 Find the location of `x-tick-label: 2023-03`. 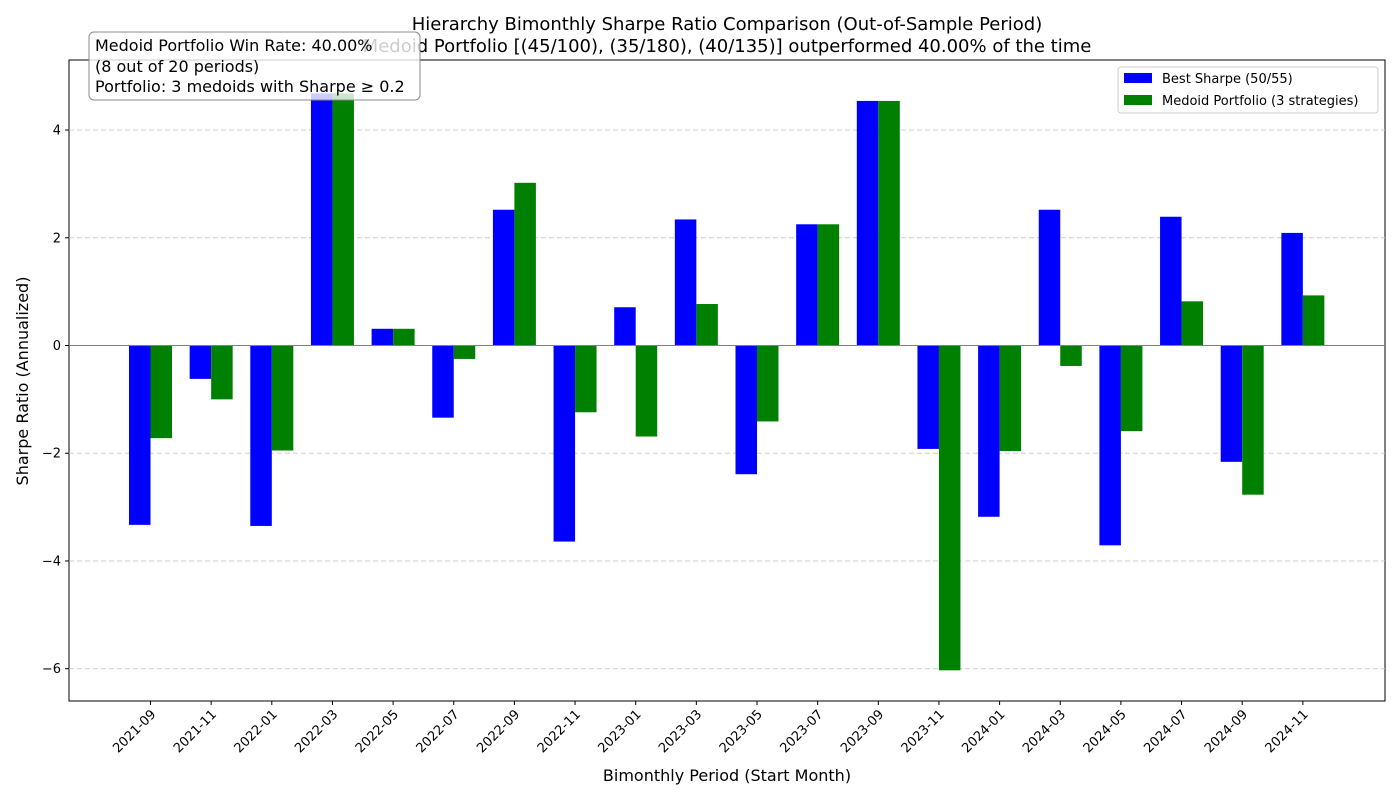

x-tick-label: 2023-03 is located at coordinates (680, 731).